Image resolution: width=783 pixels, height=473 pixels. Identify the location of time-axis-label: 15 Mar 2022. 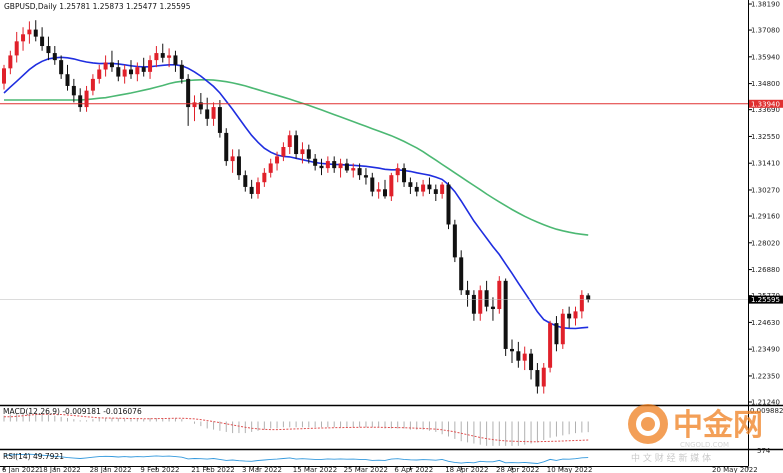
(315, 469).